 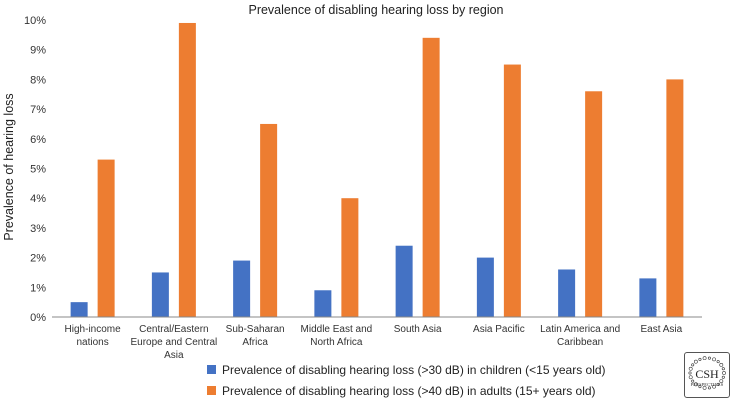 What do you see at coordinates (38, 259) in the screenshot?
I see `y-tick-label: 2%` at bounding box center [38, 259].